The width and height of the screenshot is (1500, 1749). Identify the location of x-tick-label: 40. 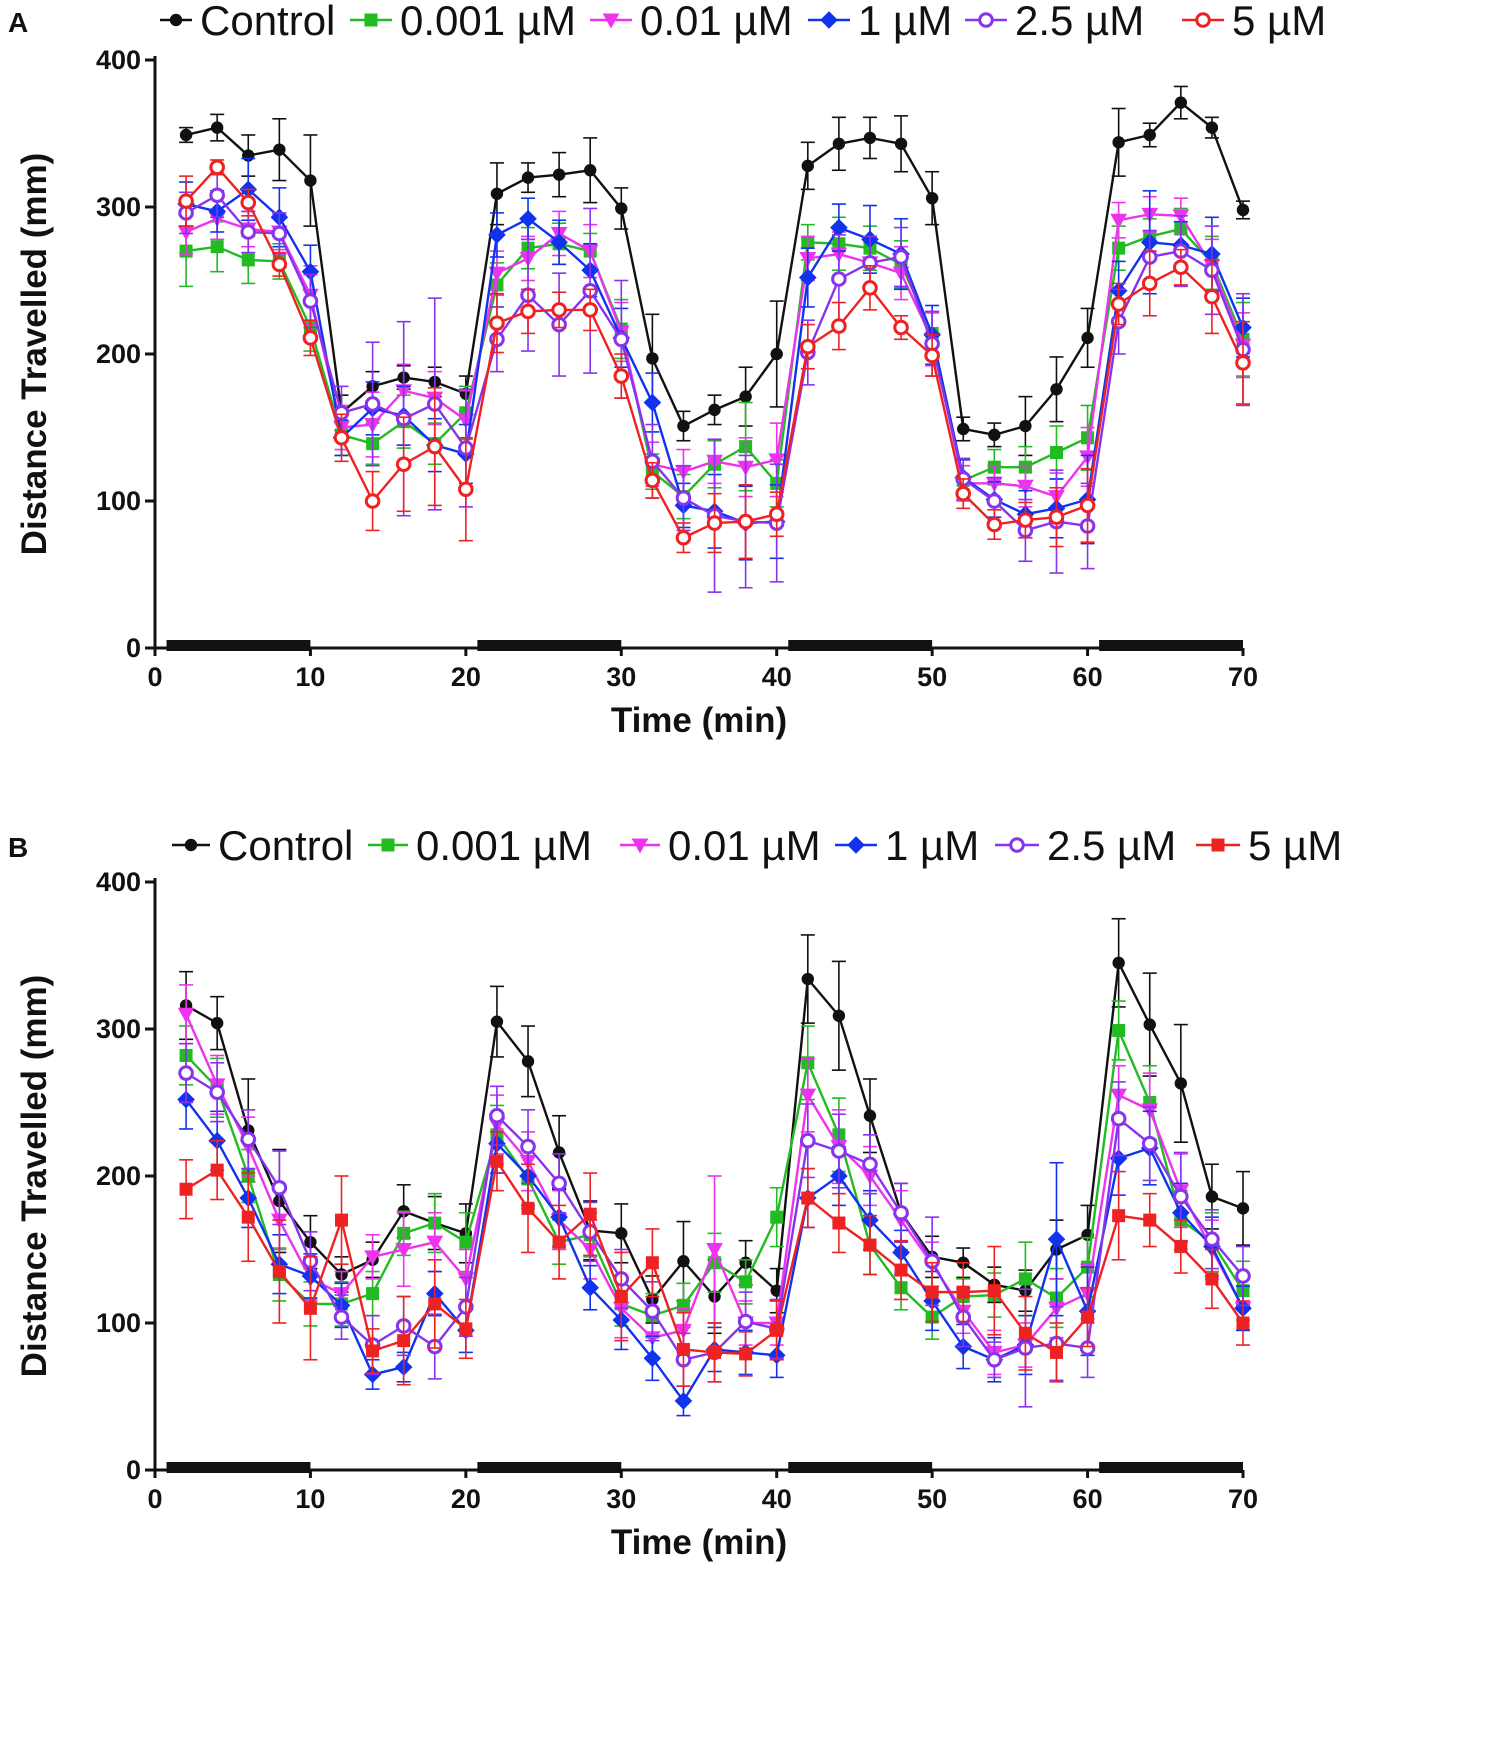
(777, 1499).